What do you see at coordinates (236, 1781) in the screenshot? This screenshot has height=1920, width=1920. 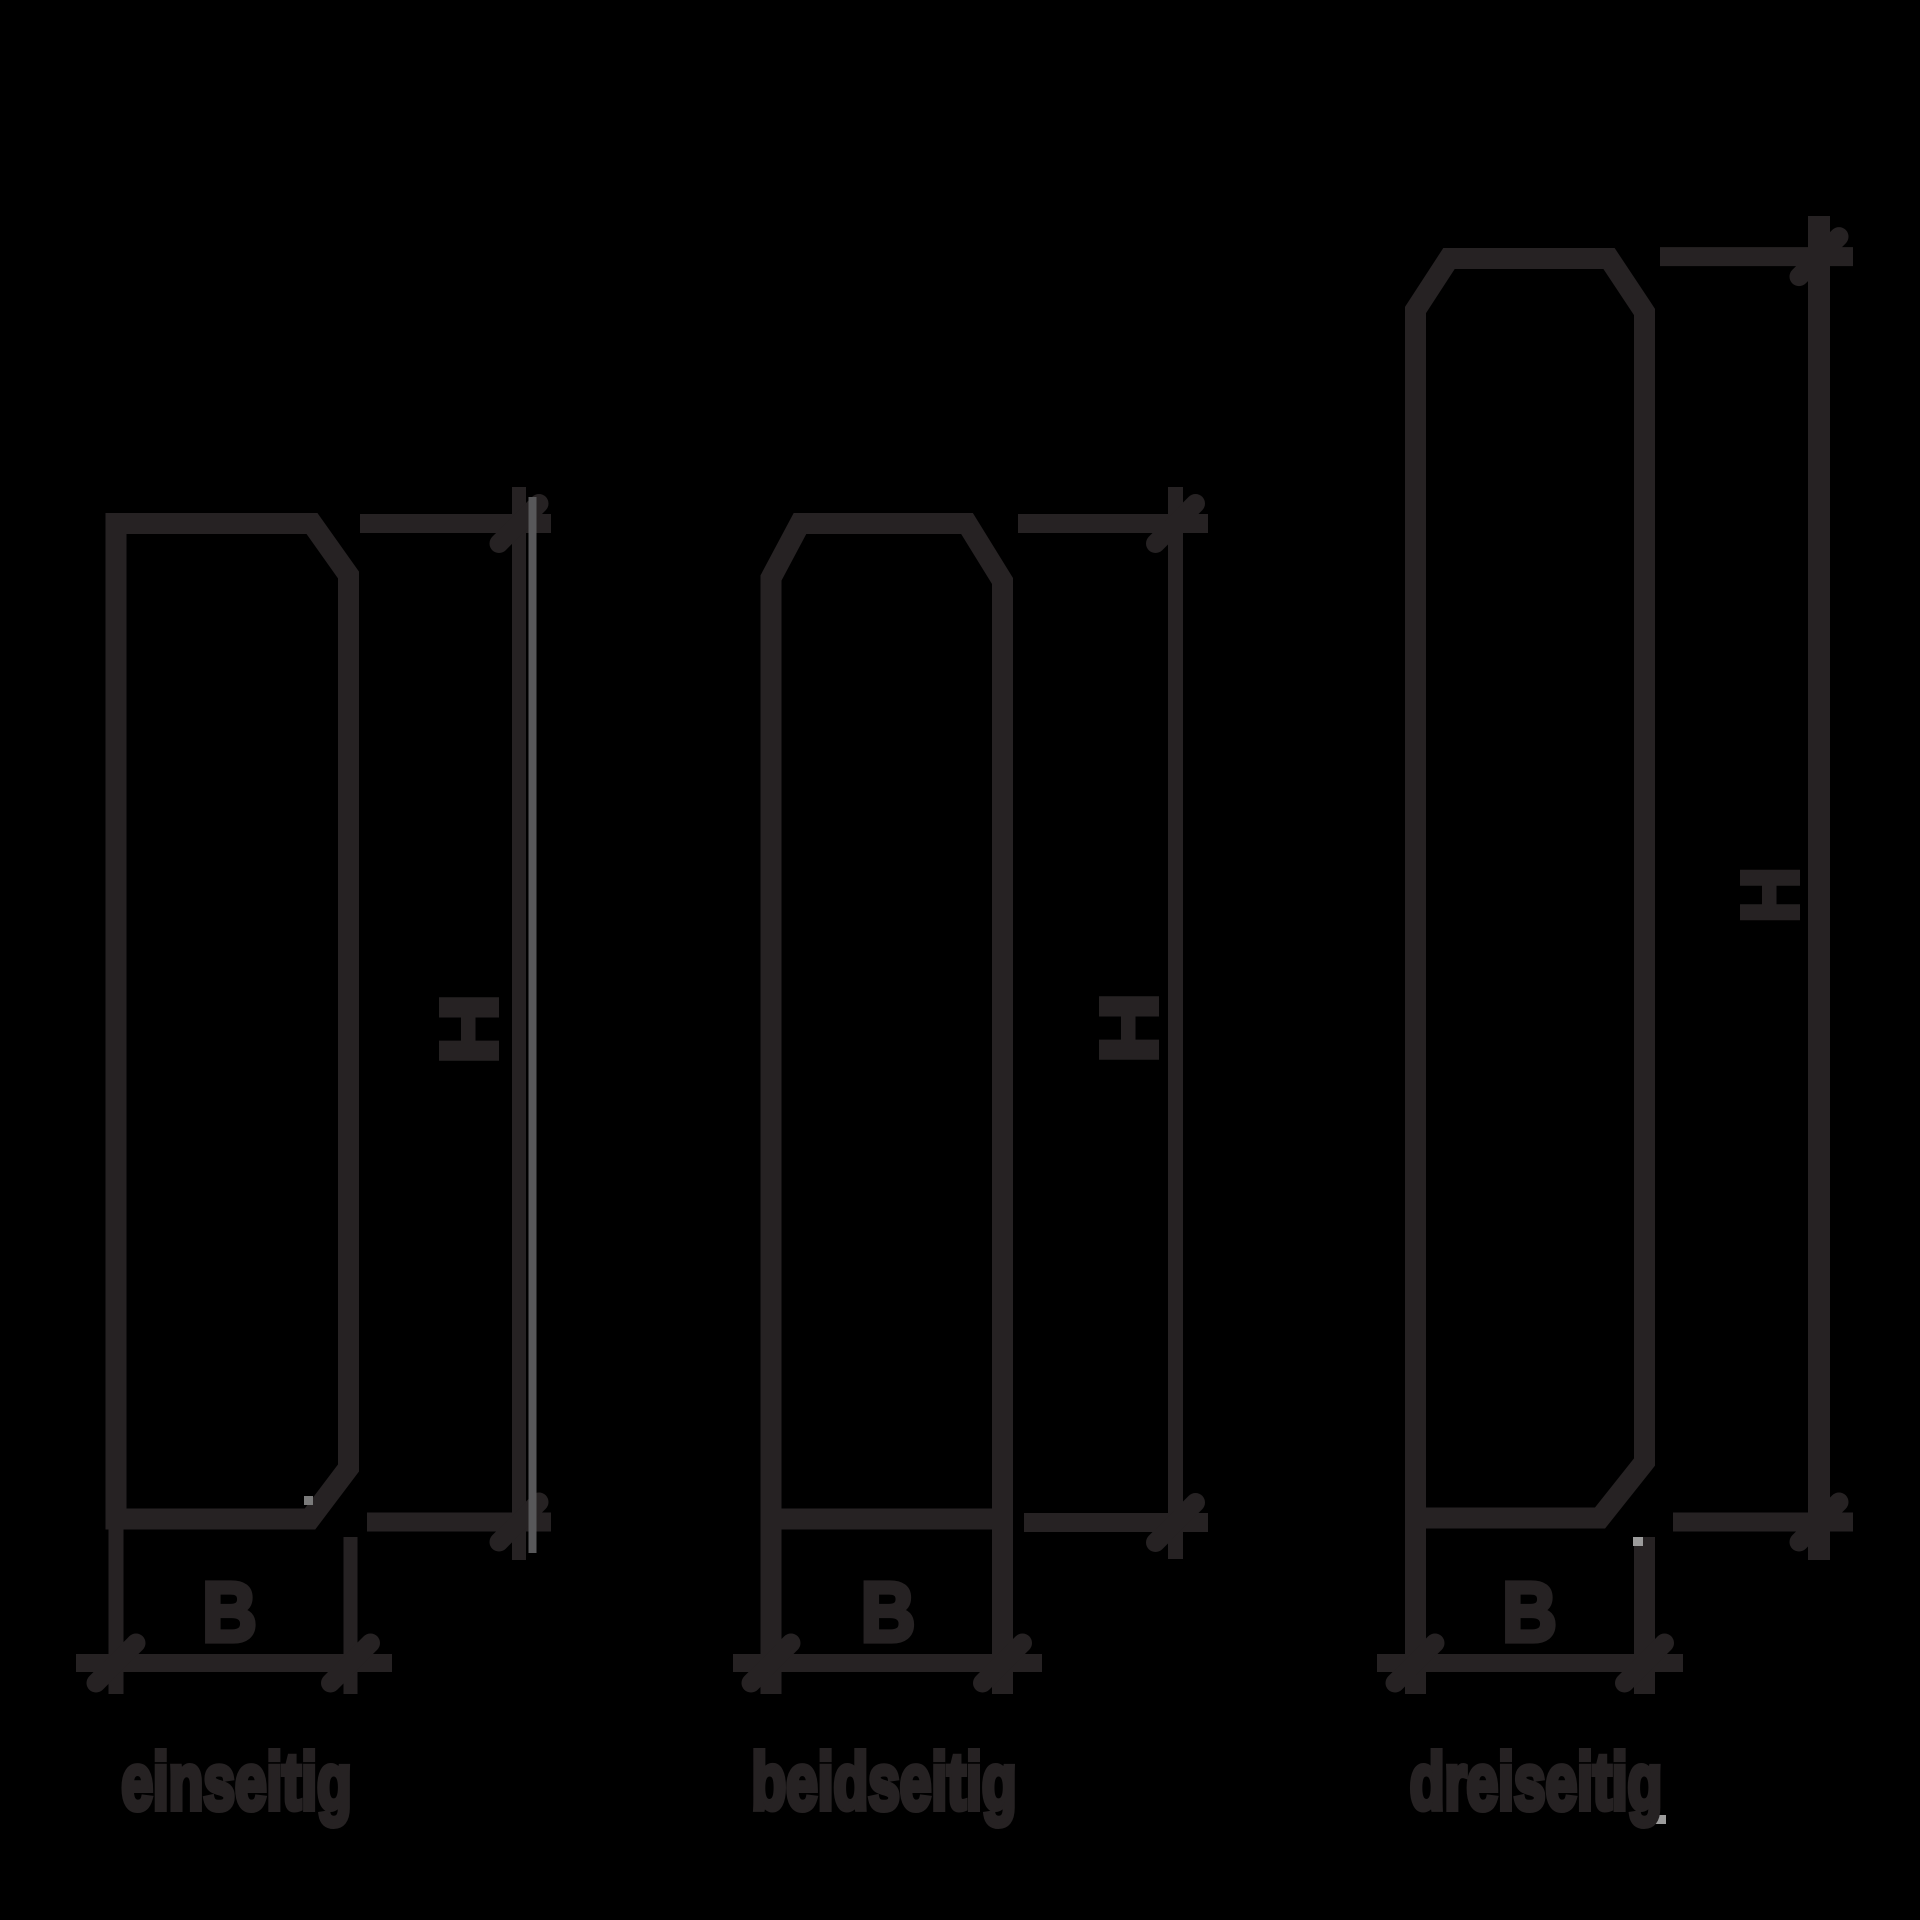 I see `svg-text: einseitig` at bounding box center [236, 1781].